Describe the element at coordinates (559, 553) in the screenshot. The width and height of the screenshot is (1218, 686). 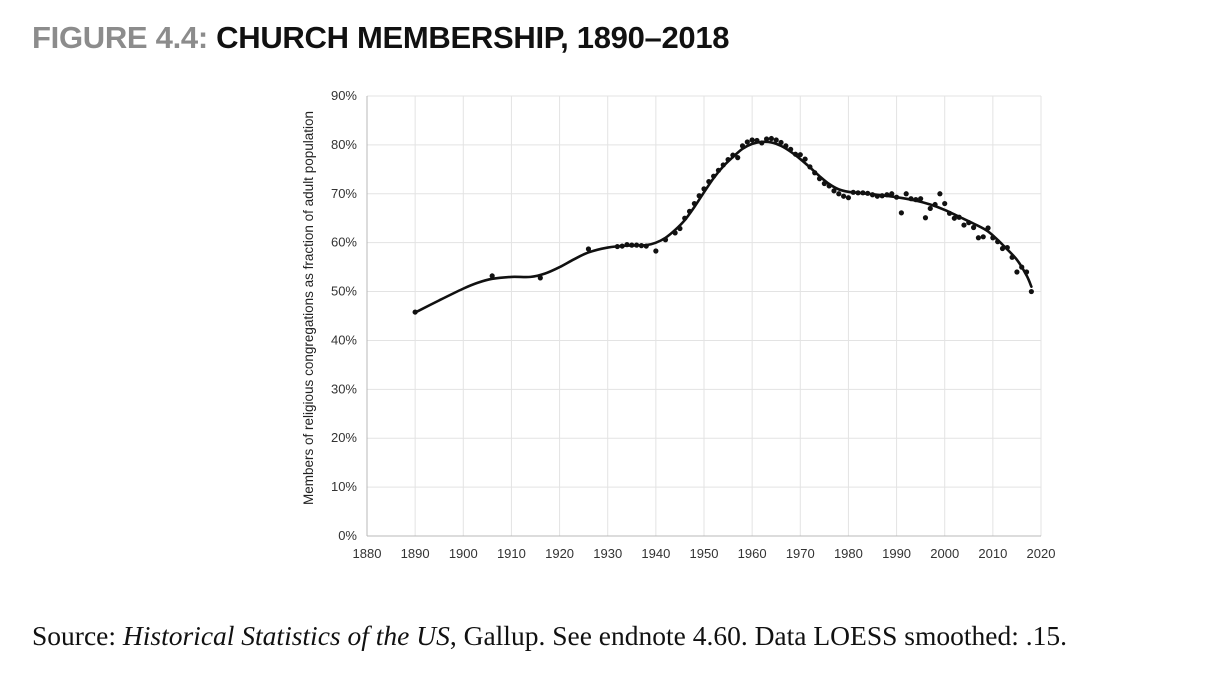
I see `x-tick-label: 1920` at that location.